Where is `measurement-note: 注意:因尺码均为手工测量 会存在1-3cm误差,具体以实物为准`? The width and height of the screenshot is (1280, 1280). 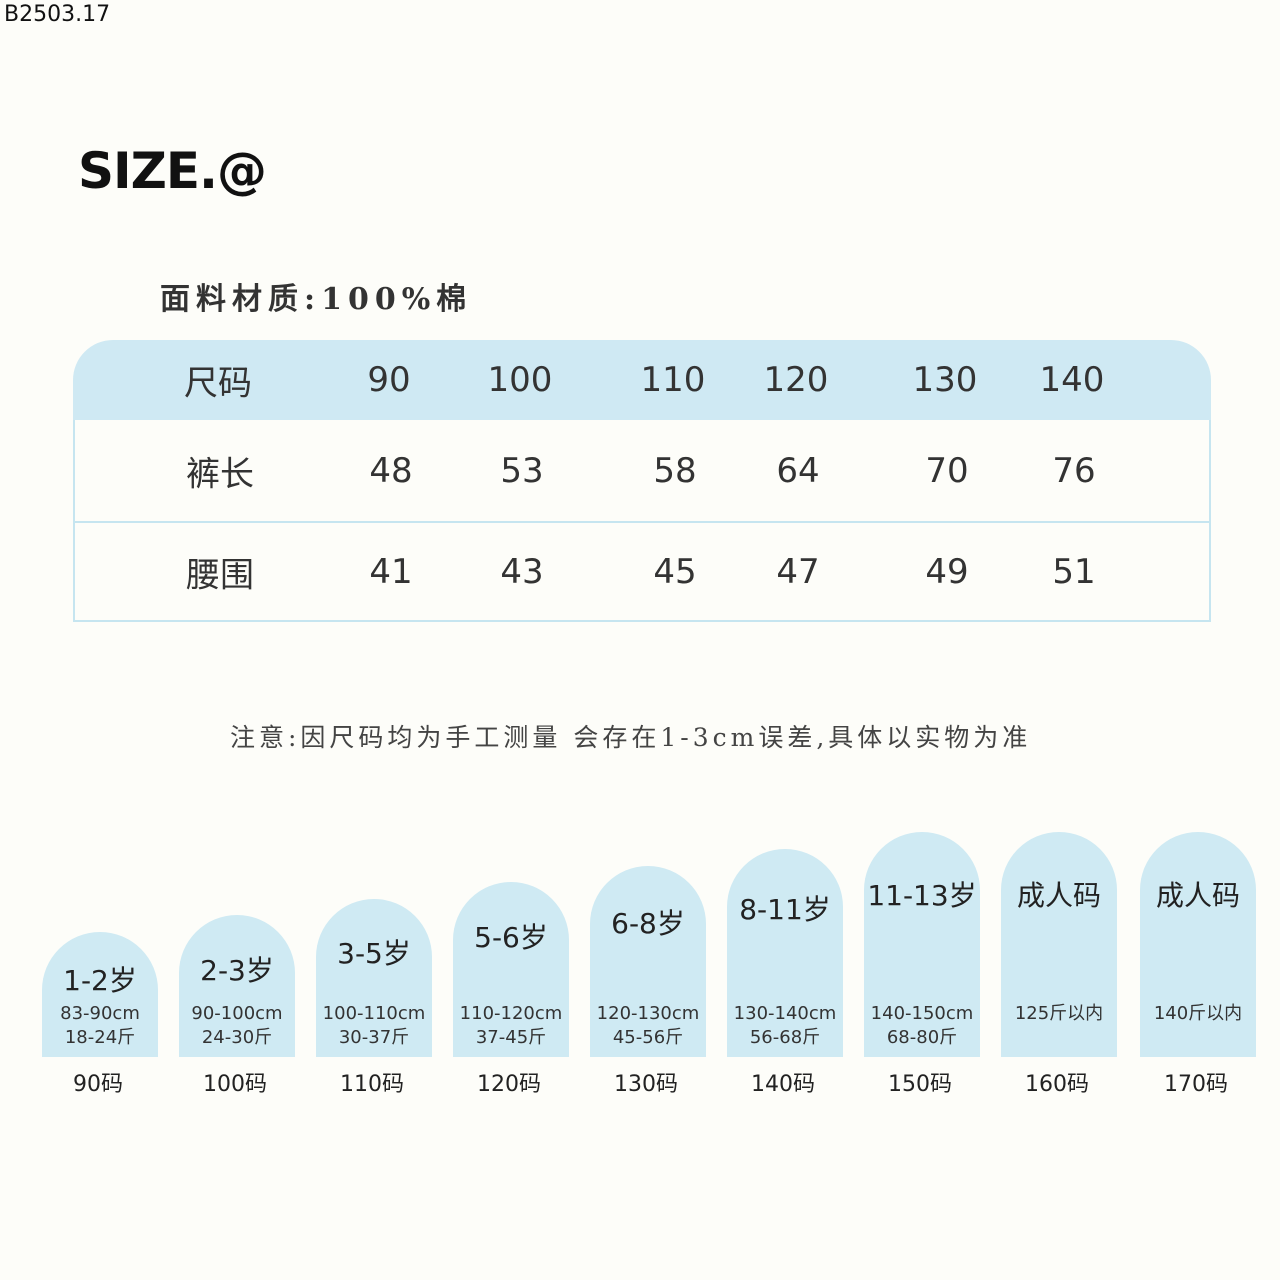
measurement-note: 注意:因尺码均为手工测量 会存在1-3cm误差,具体以实物为准 is located at coordinates (631, 737).